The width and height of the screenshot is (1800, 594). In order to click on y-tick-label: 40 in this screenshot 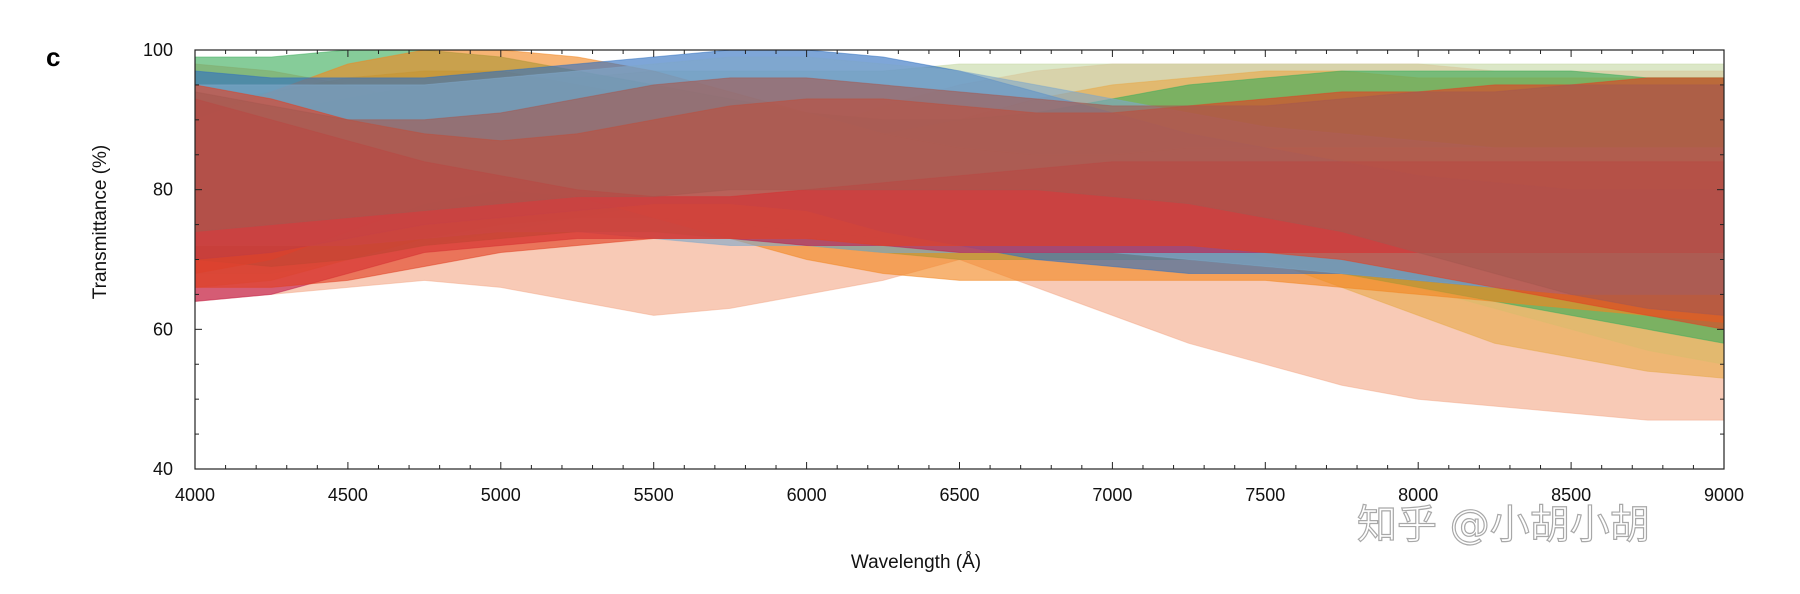, I will do `click(163, 469)`.